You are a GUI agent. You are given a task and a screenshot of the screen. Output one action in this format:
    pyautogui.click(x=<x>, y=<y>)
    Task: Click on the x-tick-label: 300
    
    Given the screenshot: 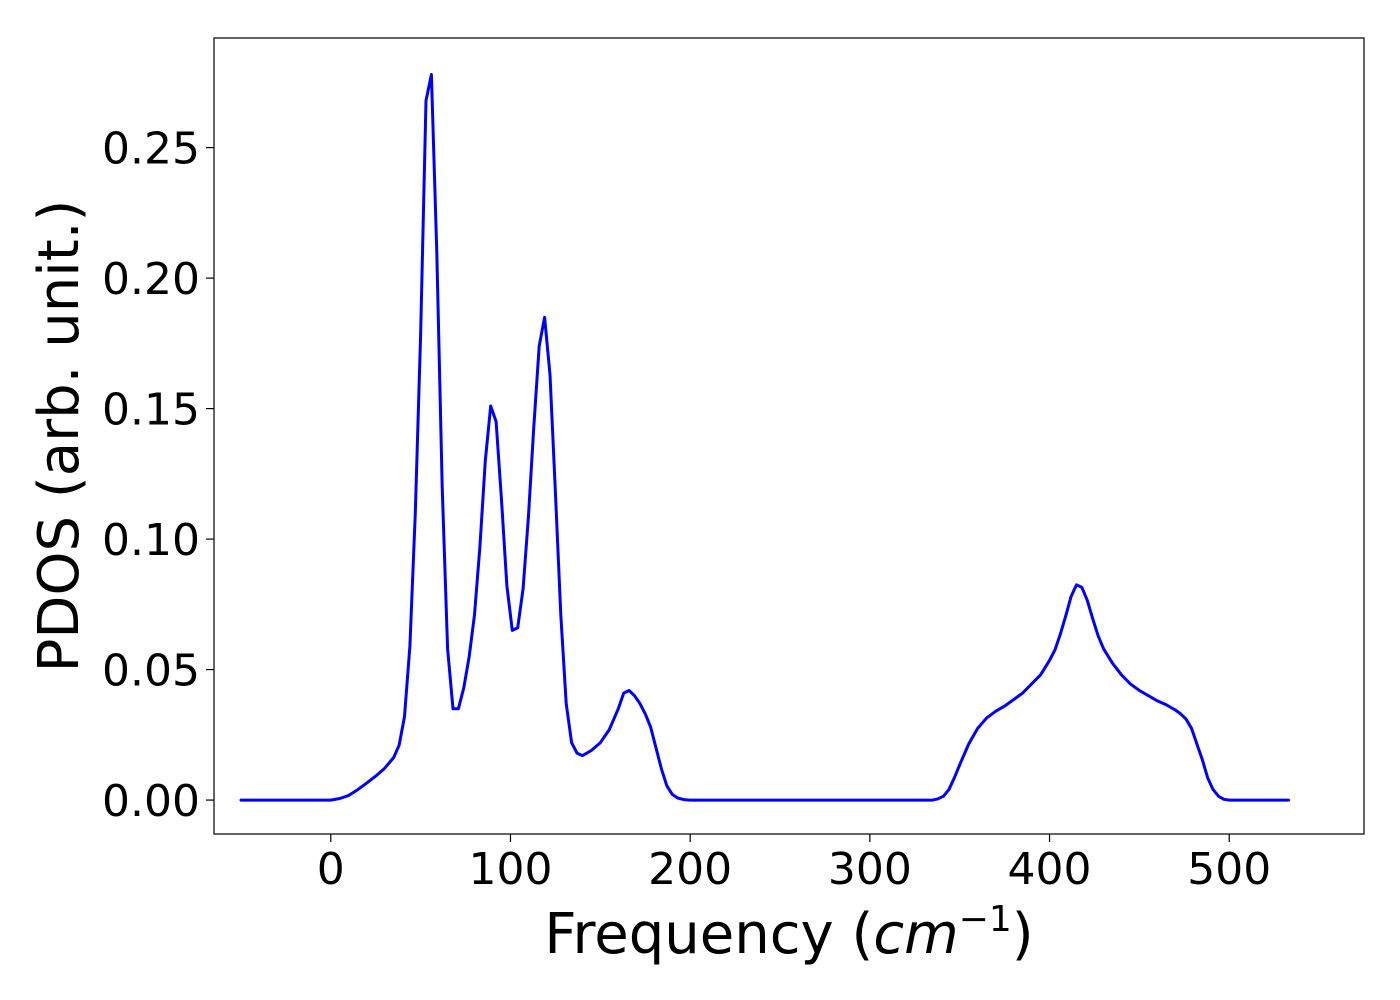 What is the action you would take?
    pyautogui.click(x=870, y=869)
    